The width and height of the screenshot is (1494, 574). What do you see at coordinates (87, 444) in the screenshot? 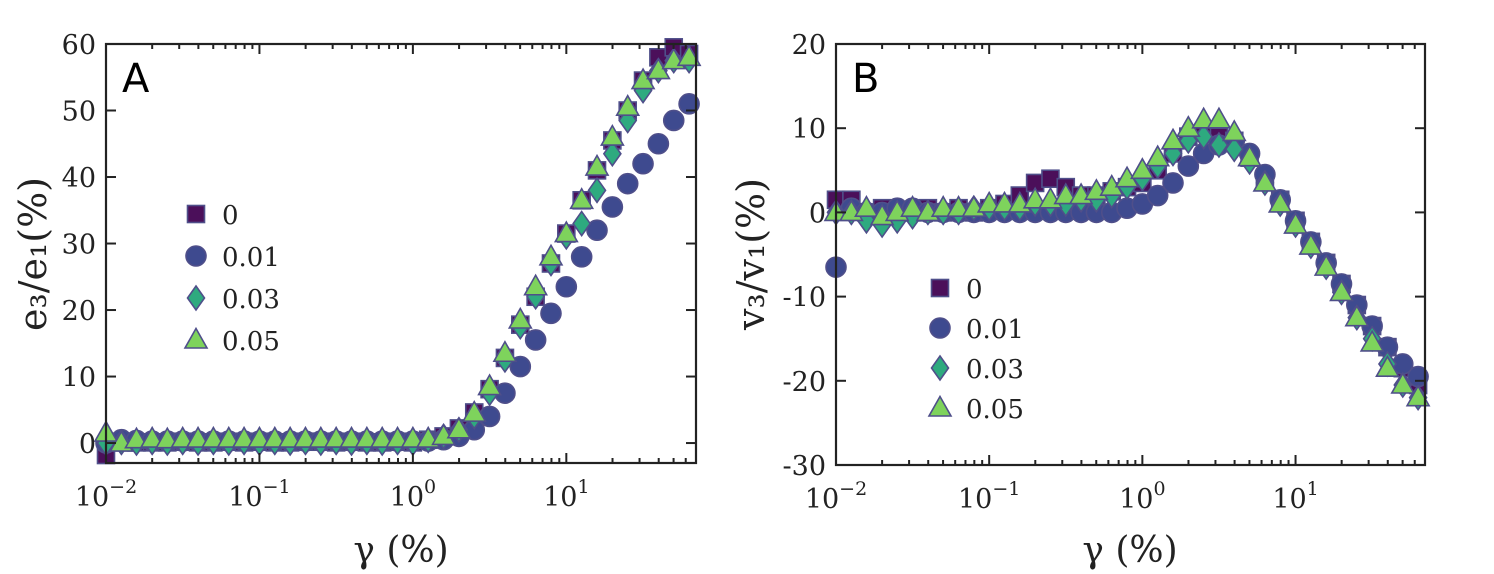
I see `panel-a-ytick-label: 0` at bounding box center [87, 444].